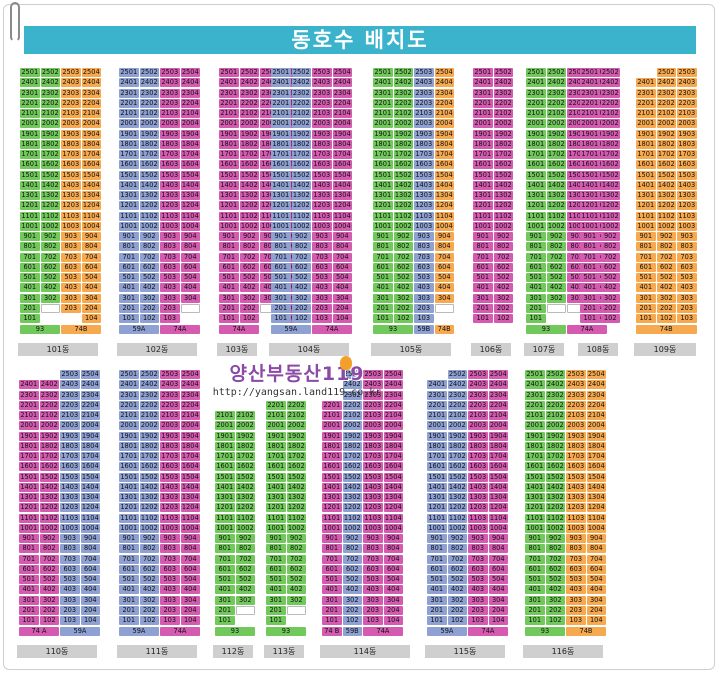 This screenshot has height=675, width=720. I want to click on unit-cell: 2401, so click(229, 83).